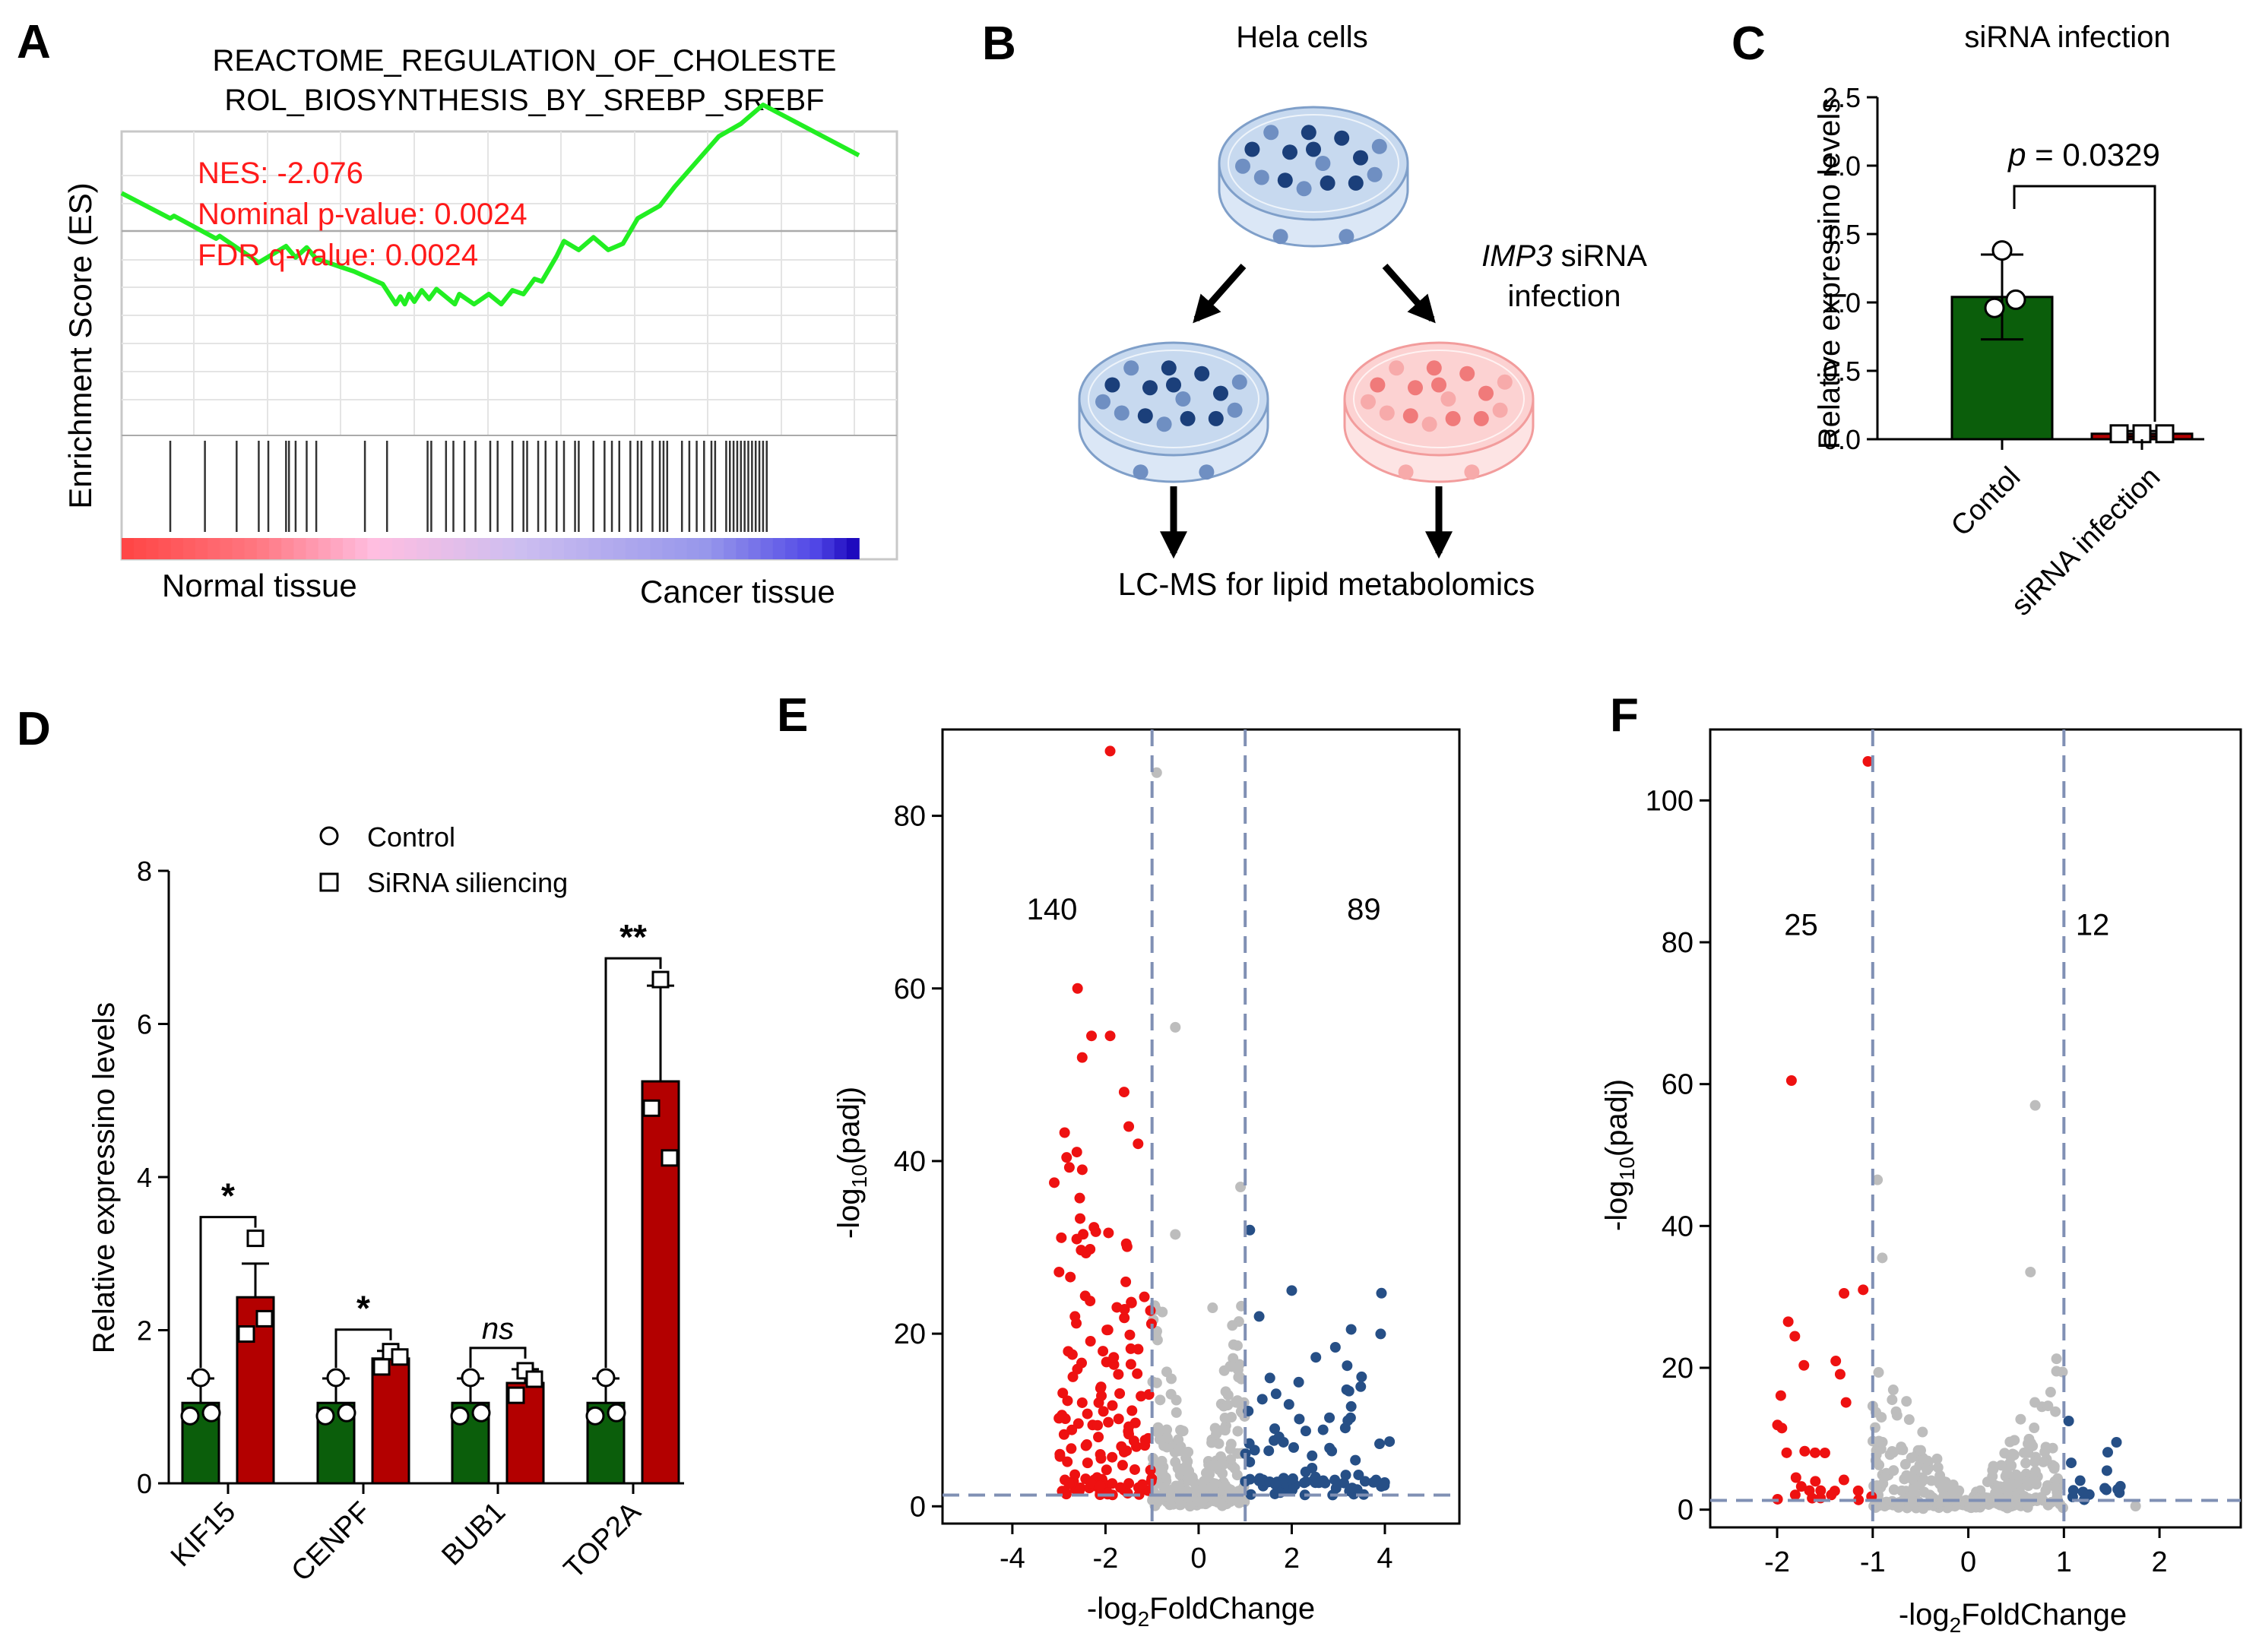  I want to click on panel-label-c: C, so click(1748, 43).